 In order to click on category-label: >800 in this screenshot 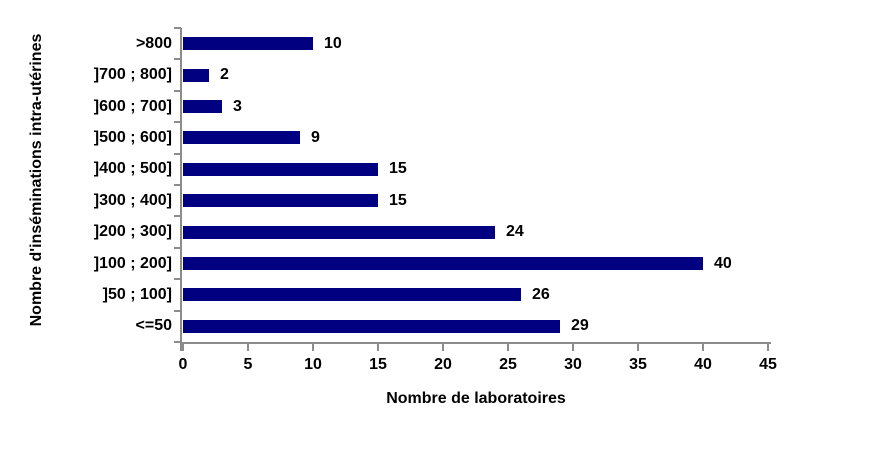, I will do `click(153, 43)`.